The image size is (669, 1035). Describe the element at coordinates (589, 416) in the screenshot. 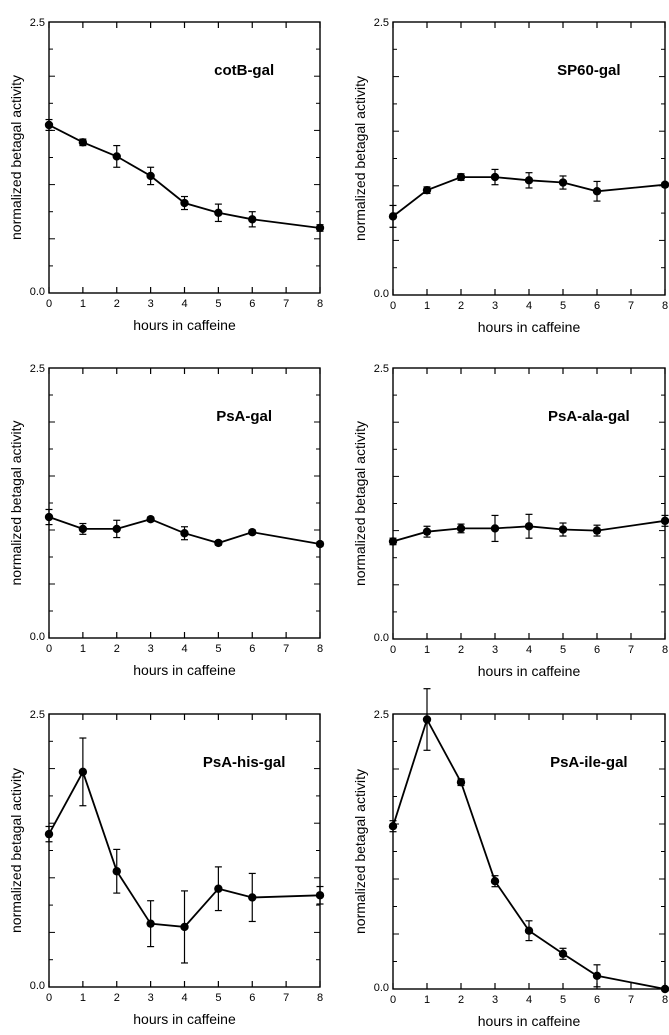

I see `chart-title: PsA-ala-gal` at that location.